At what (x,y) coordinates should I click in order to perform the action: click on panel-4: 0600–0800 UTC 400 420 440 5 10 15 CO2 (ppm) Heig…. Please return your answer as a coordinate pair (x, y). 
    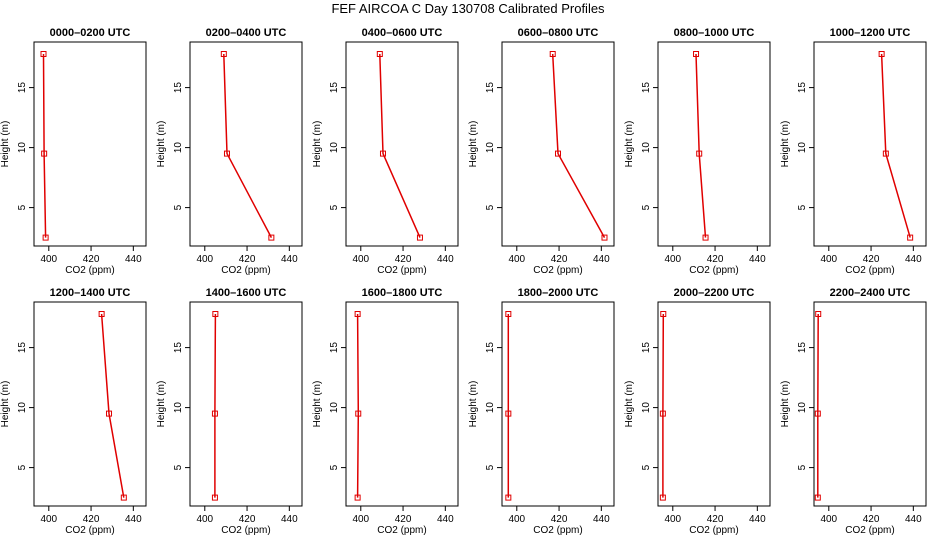
    Looking at the image, I should click on (541, 151).